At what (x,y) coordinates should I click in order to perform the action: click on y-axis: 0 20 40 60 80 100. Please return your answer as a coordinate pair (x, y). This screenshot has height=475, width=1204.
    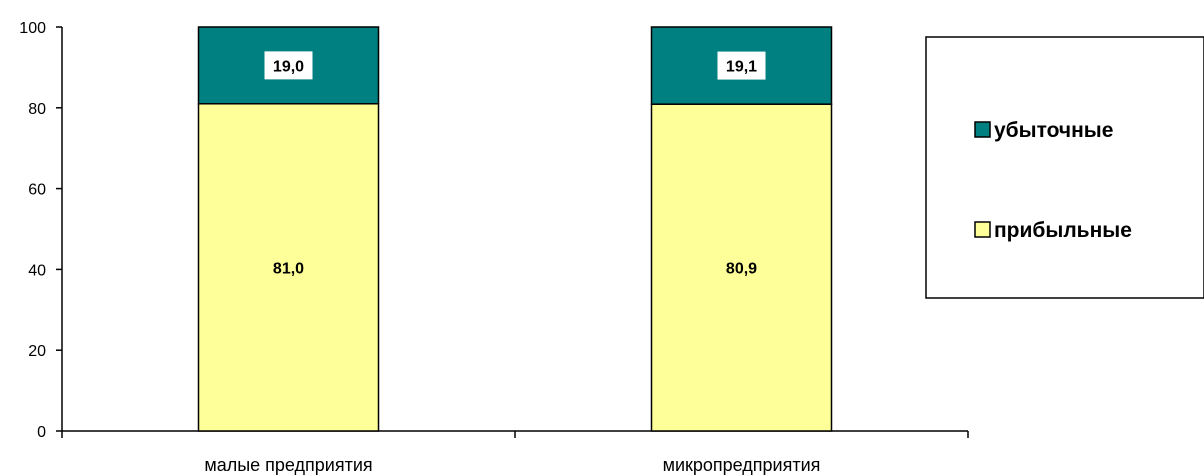
    Looking at the image, I should click on (40, 230).